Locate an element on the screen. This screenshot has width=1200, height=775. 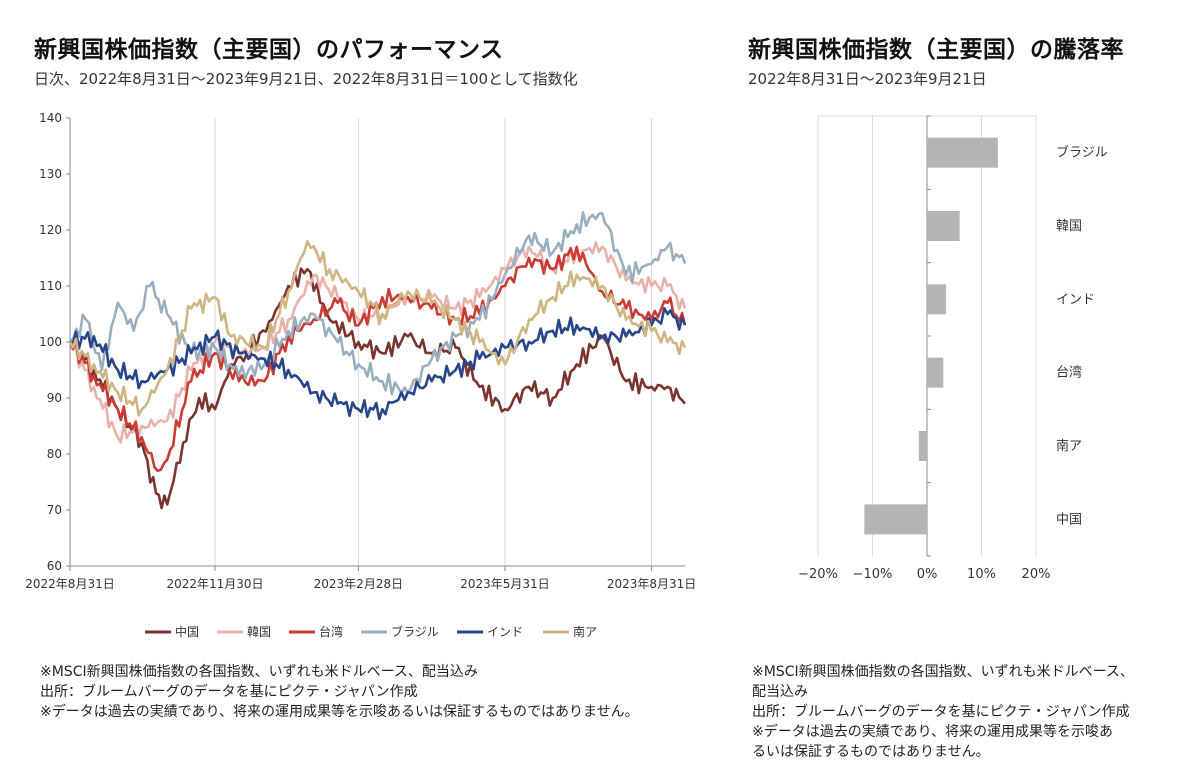
x-tick-label: 2022年11月30日 is located at coordinates (214, 584).